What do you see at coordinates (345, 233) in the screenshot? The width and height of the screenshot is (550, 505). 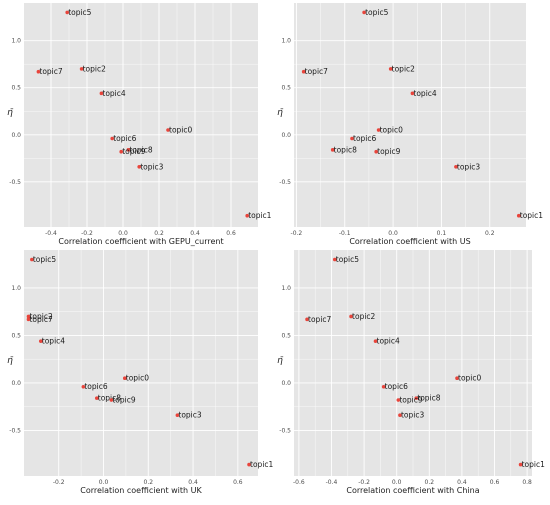 I see `x-tick-label: -0.1` at bounding box center [345, 233].